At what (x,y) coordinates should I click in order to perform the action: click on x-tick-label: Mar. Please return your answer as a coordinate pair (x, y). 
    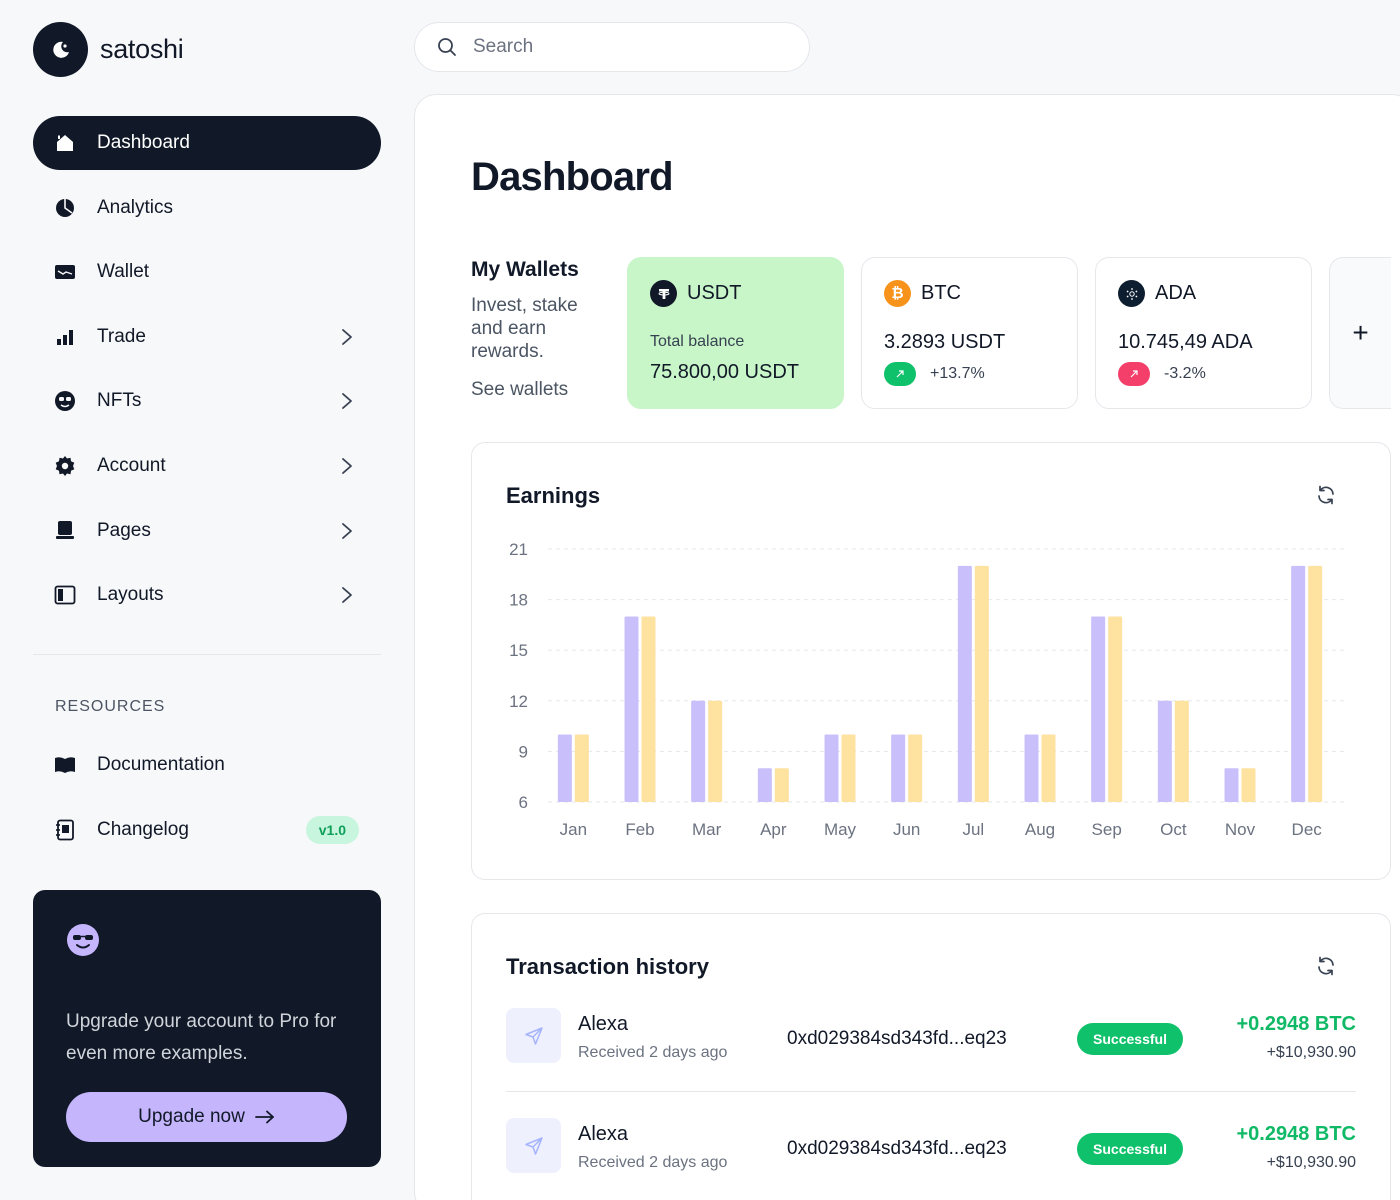
    Looking at the image, I should click on (707, 829).